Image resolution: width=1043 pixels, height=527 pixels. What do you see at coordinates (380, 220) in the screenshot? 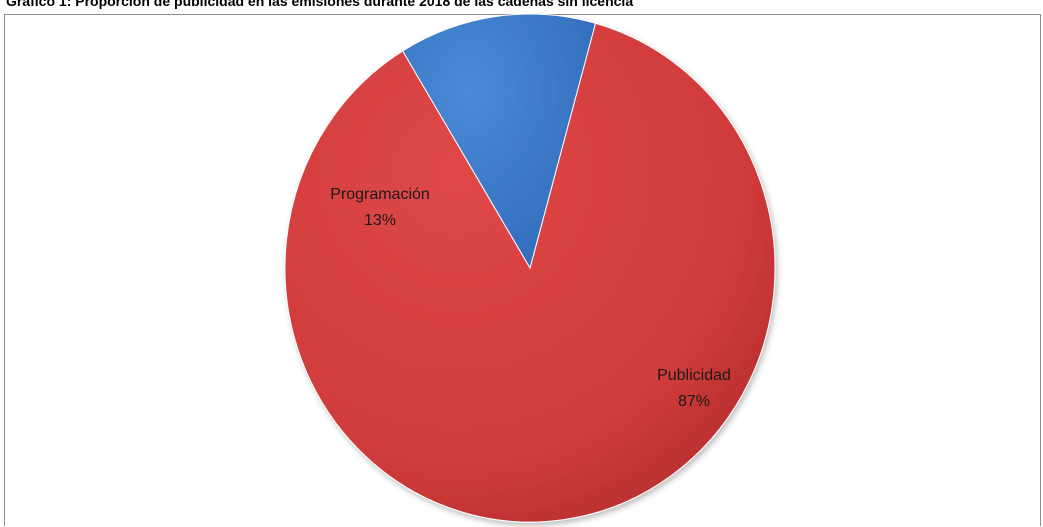
I see `slice-percent-label: 13%` at bounding box center [380, 220].